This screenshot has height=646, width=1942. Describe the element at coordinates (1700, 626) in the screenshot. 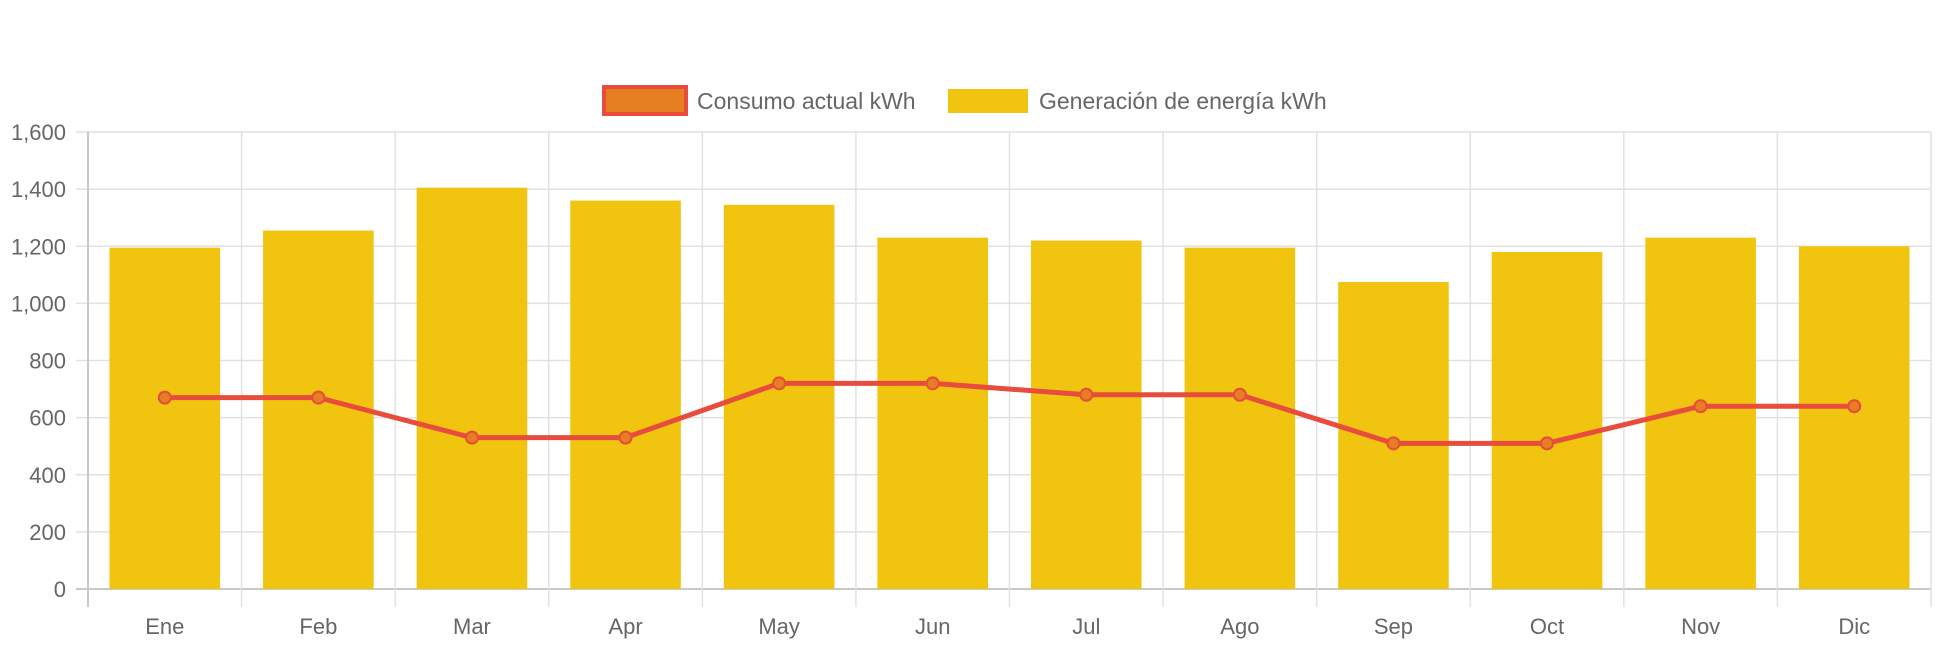

I see `x-tick-label: Nov` at that location.